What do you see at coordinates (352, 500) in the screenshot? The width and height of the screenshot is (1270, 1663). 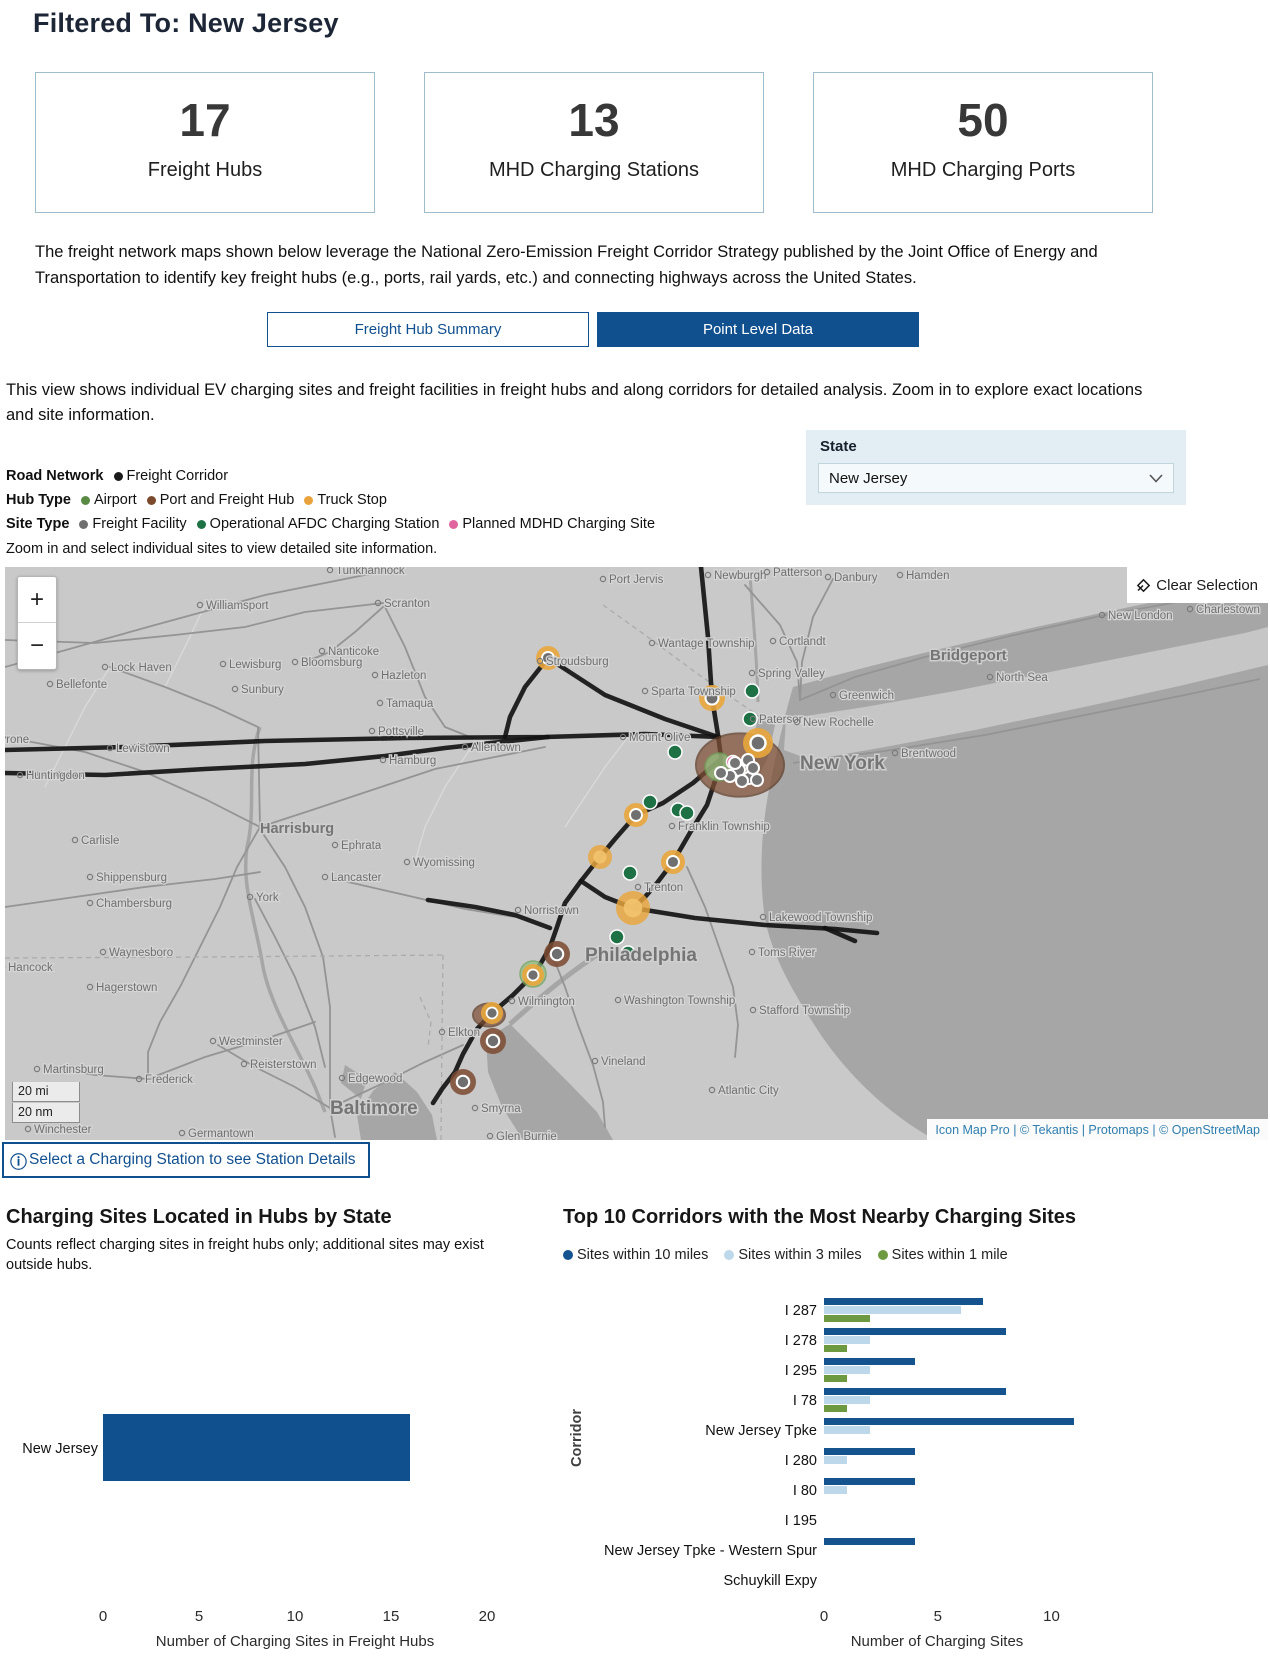 I see `legend-truck-stop: Truck Stop` at bounding box center [352, 500].